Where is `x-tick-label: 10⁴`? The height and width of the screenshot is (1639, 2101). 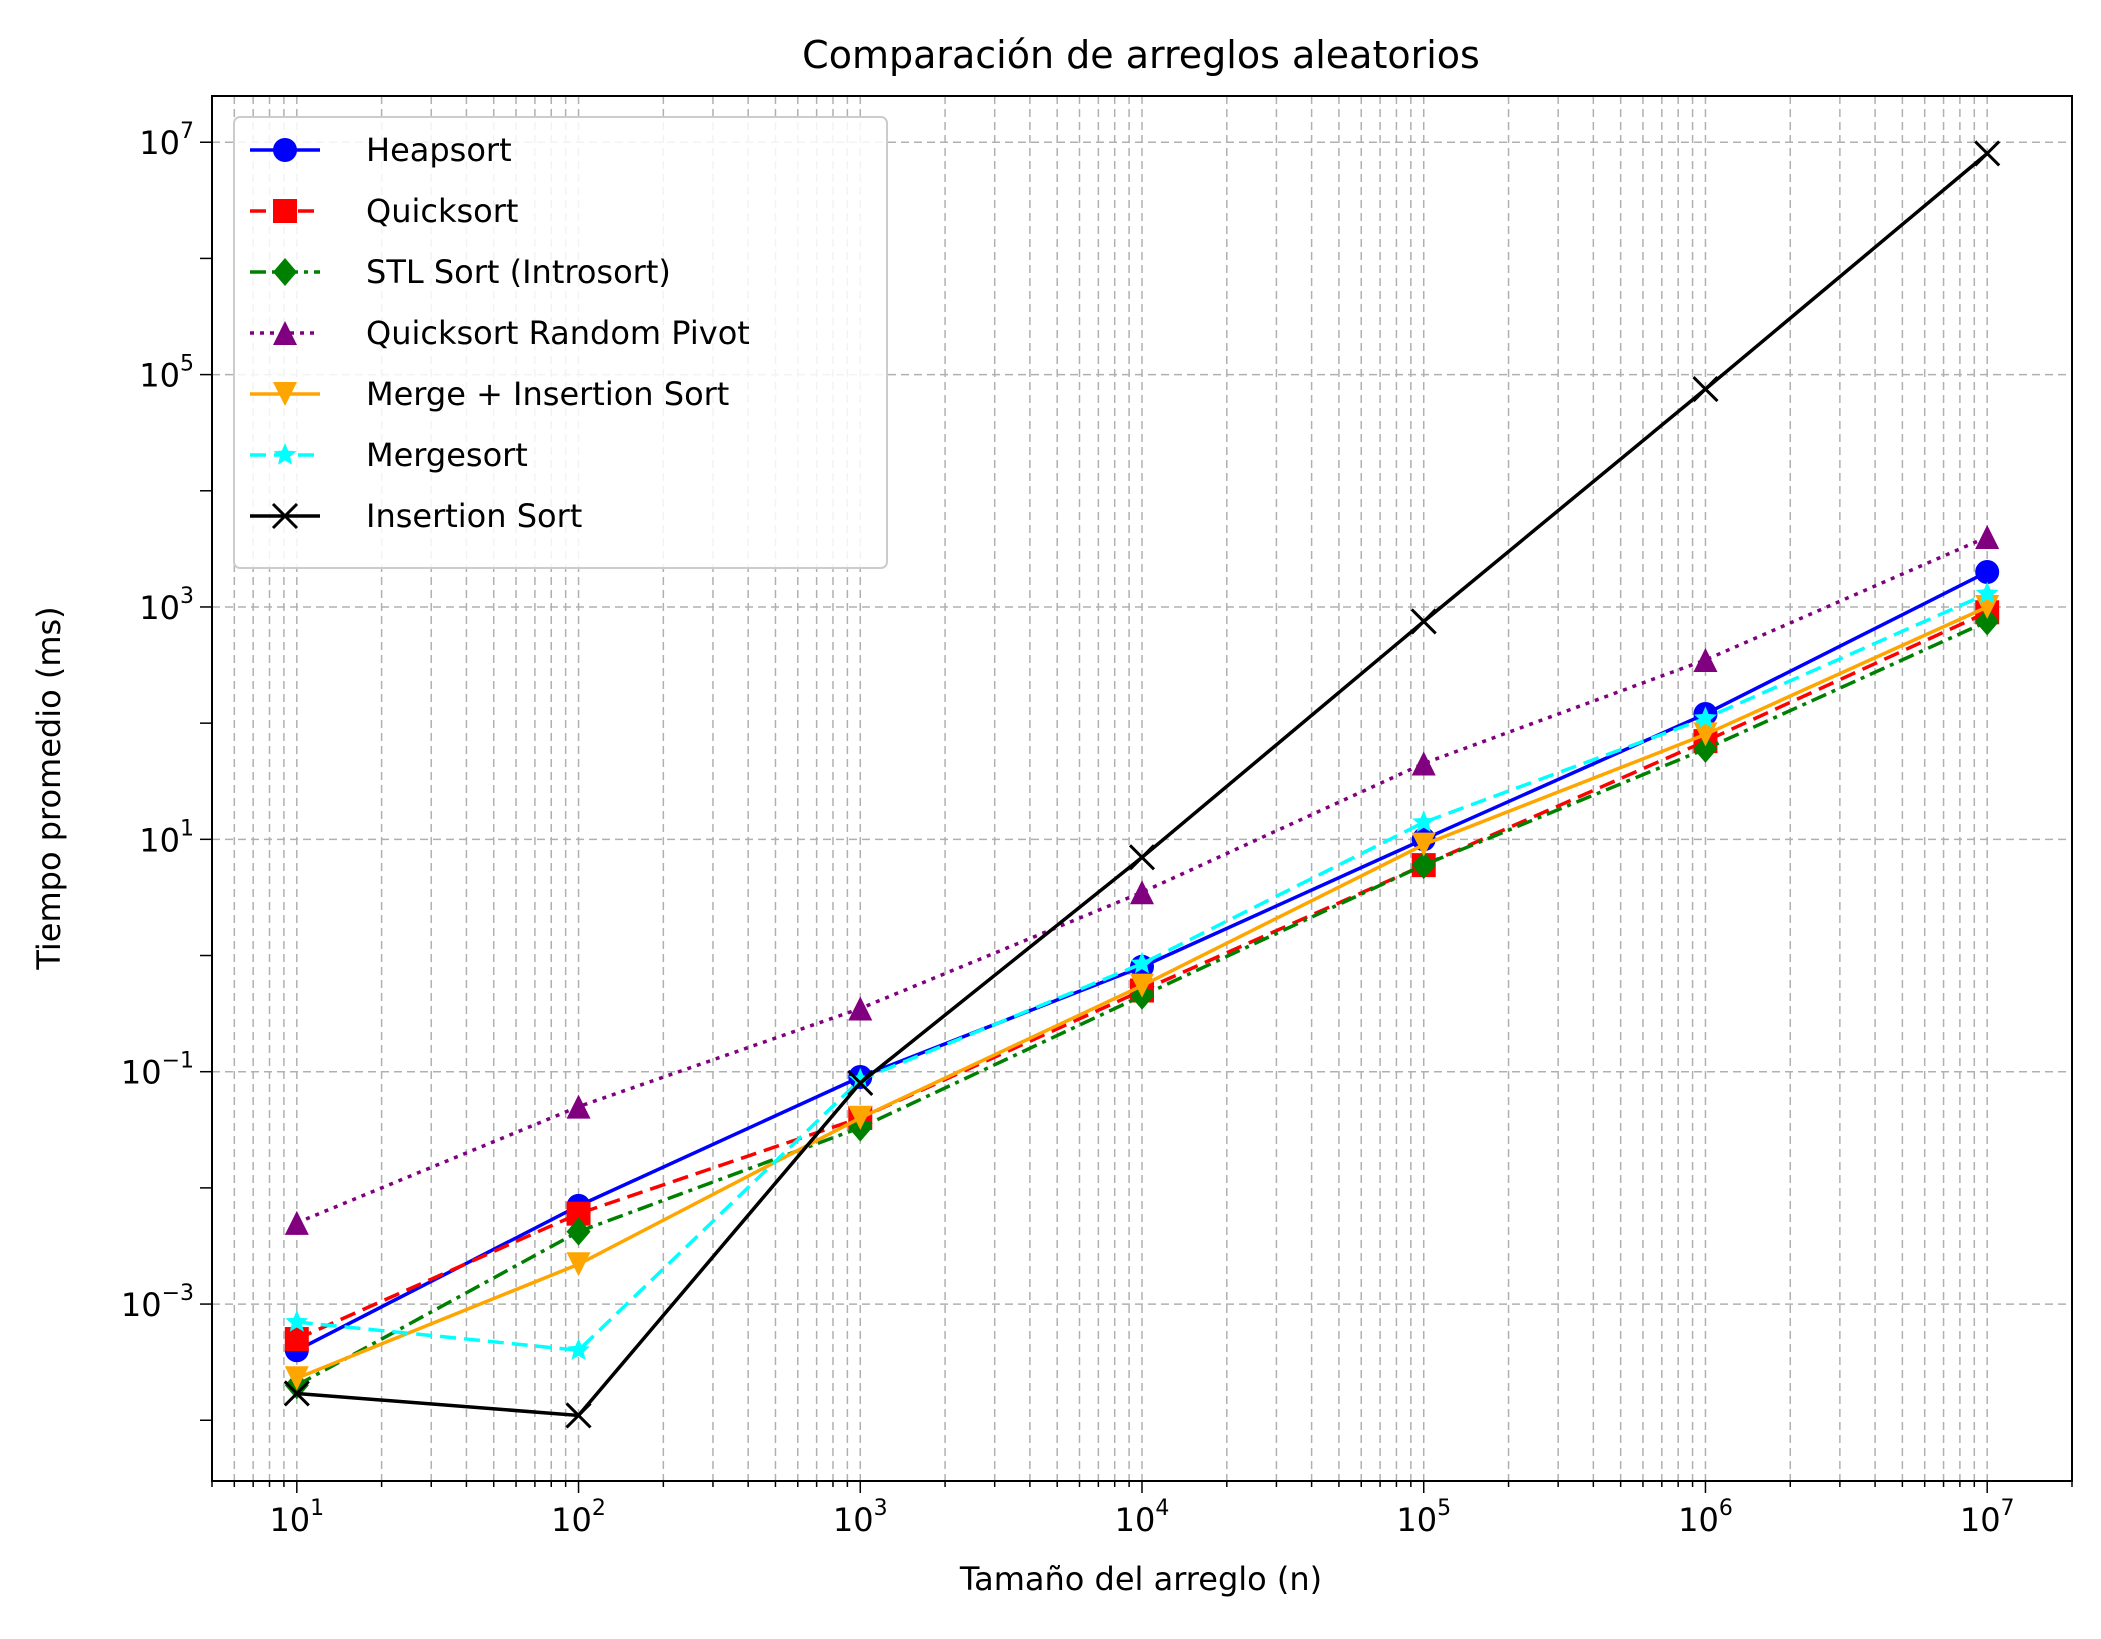 x-tick-label: 10⁴ is located at coordinates (1142, 1517).